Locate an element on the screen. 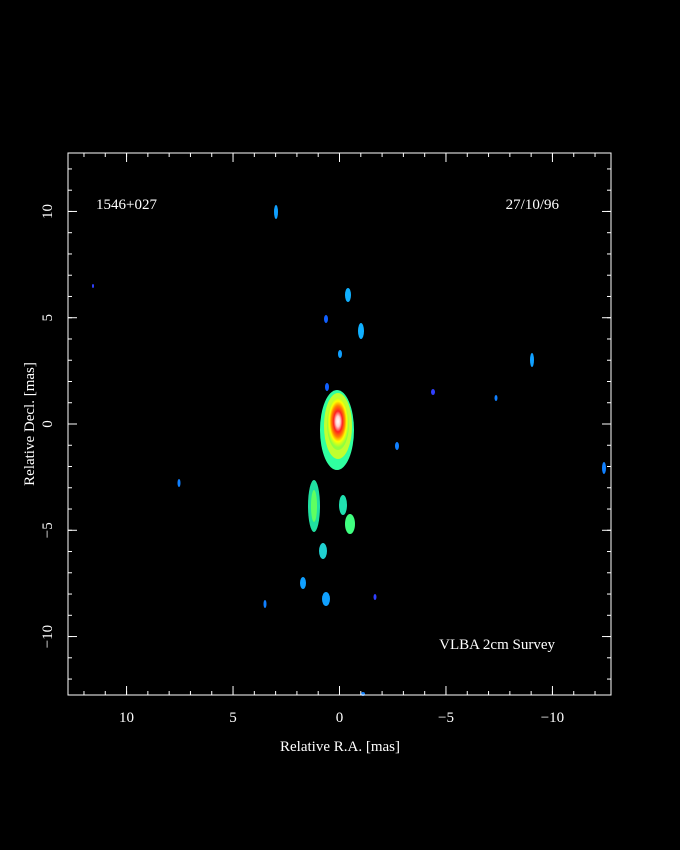 This screenshot has height=850, width=680. y-tick-label: −10 is located at coordinates (48, 636).